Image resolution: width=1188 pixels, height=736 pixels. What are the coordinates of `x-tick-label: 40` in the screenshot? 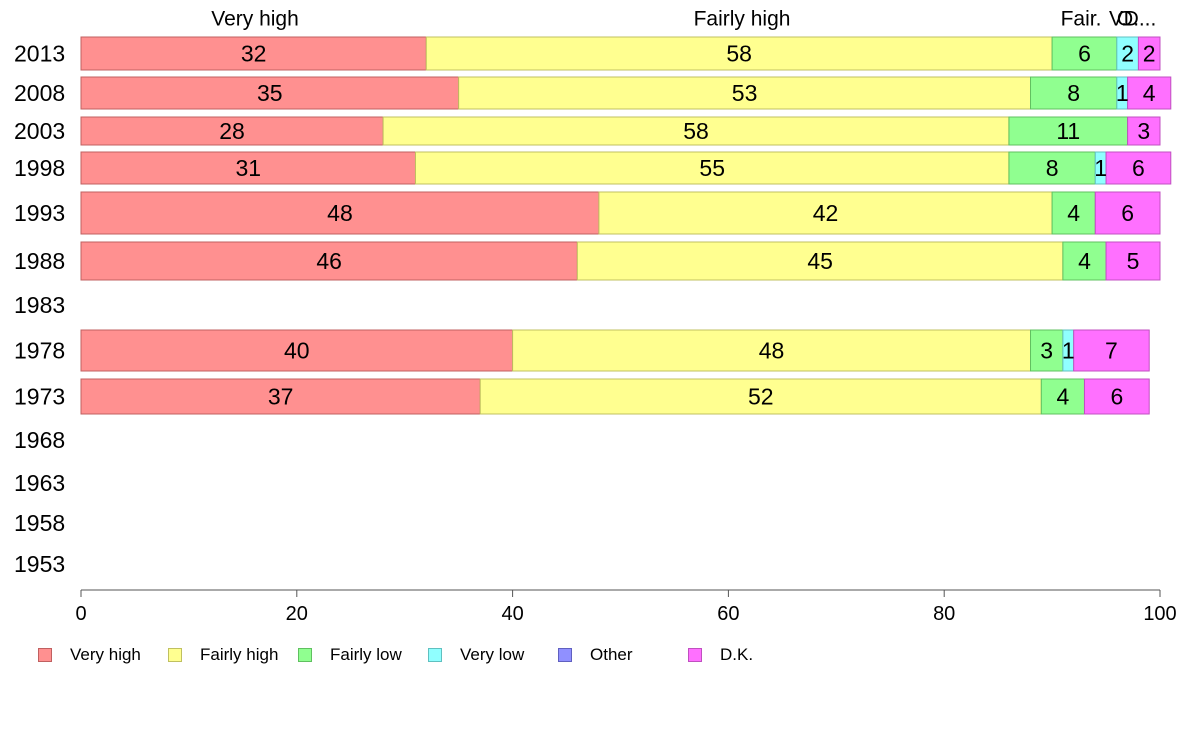 It's located at (512, 614).